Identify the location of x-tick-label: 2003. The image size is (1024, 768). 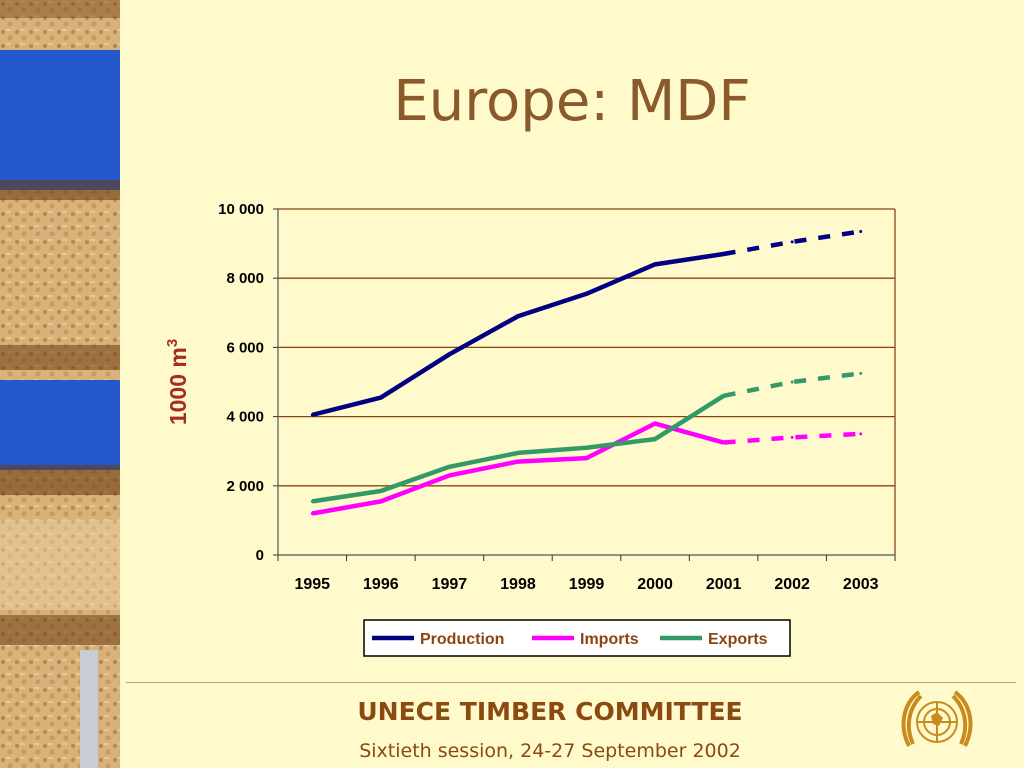
(861, 584).